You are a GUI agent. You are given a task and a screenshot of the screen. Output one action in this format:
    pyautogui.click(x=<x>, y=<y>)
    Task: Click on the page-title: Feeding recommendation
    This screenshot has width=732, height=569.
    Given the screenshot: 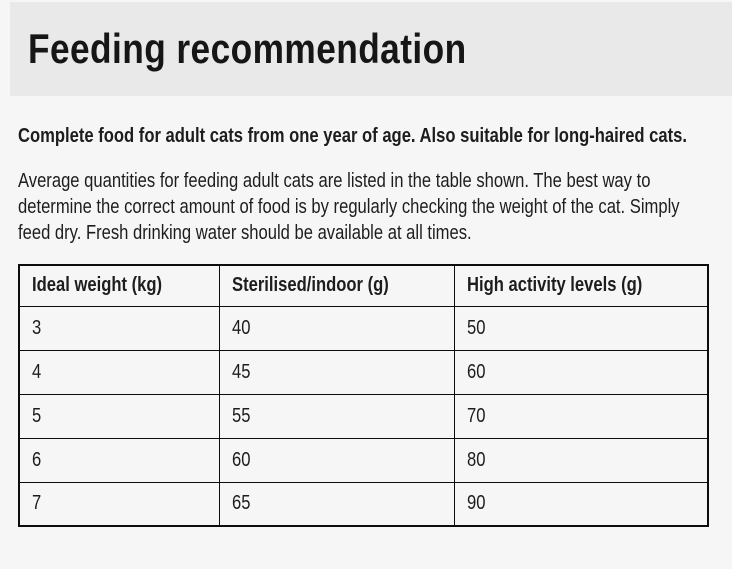 What is the action you would take?
    pyautogui.click(x=247, y=48)
    